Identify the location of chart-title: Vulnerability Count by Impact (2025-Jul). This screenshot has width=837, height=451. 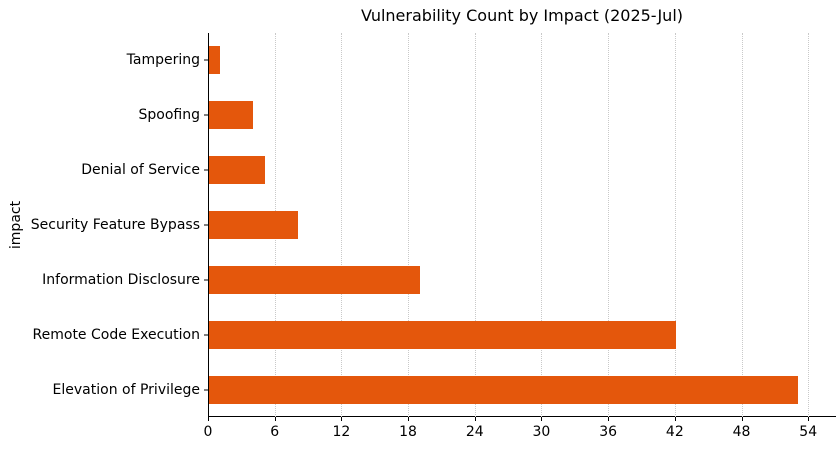
(522, 15).